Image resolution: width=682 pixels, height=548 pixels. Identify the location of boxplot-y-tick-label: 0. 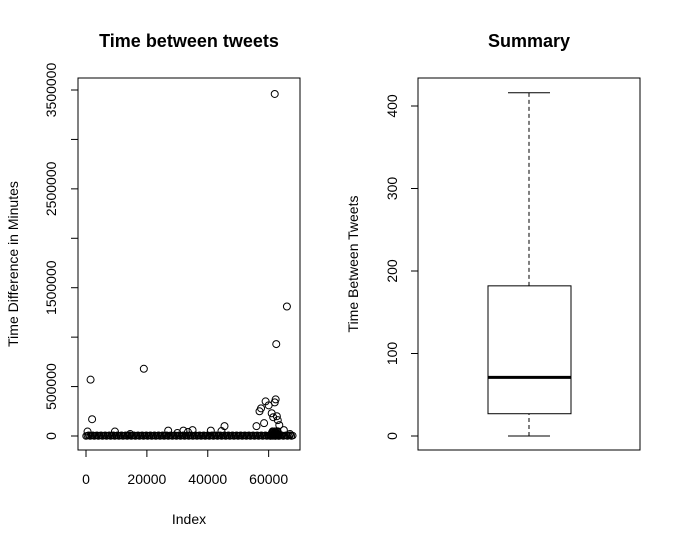
(392, 436).